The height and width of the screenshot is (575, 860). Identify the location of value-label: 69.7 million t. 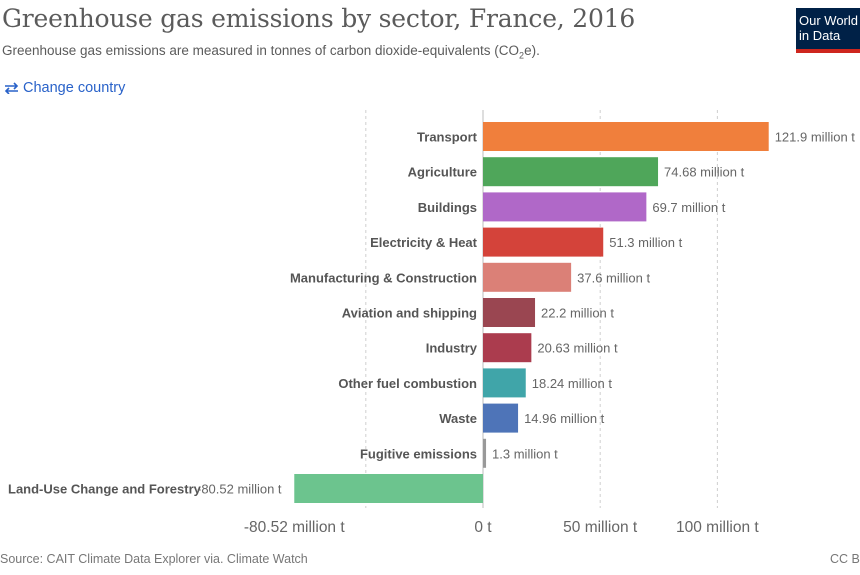
(688, 207).